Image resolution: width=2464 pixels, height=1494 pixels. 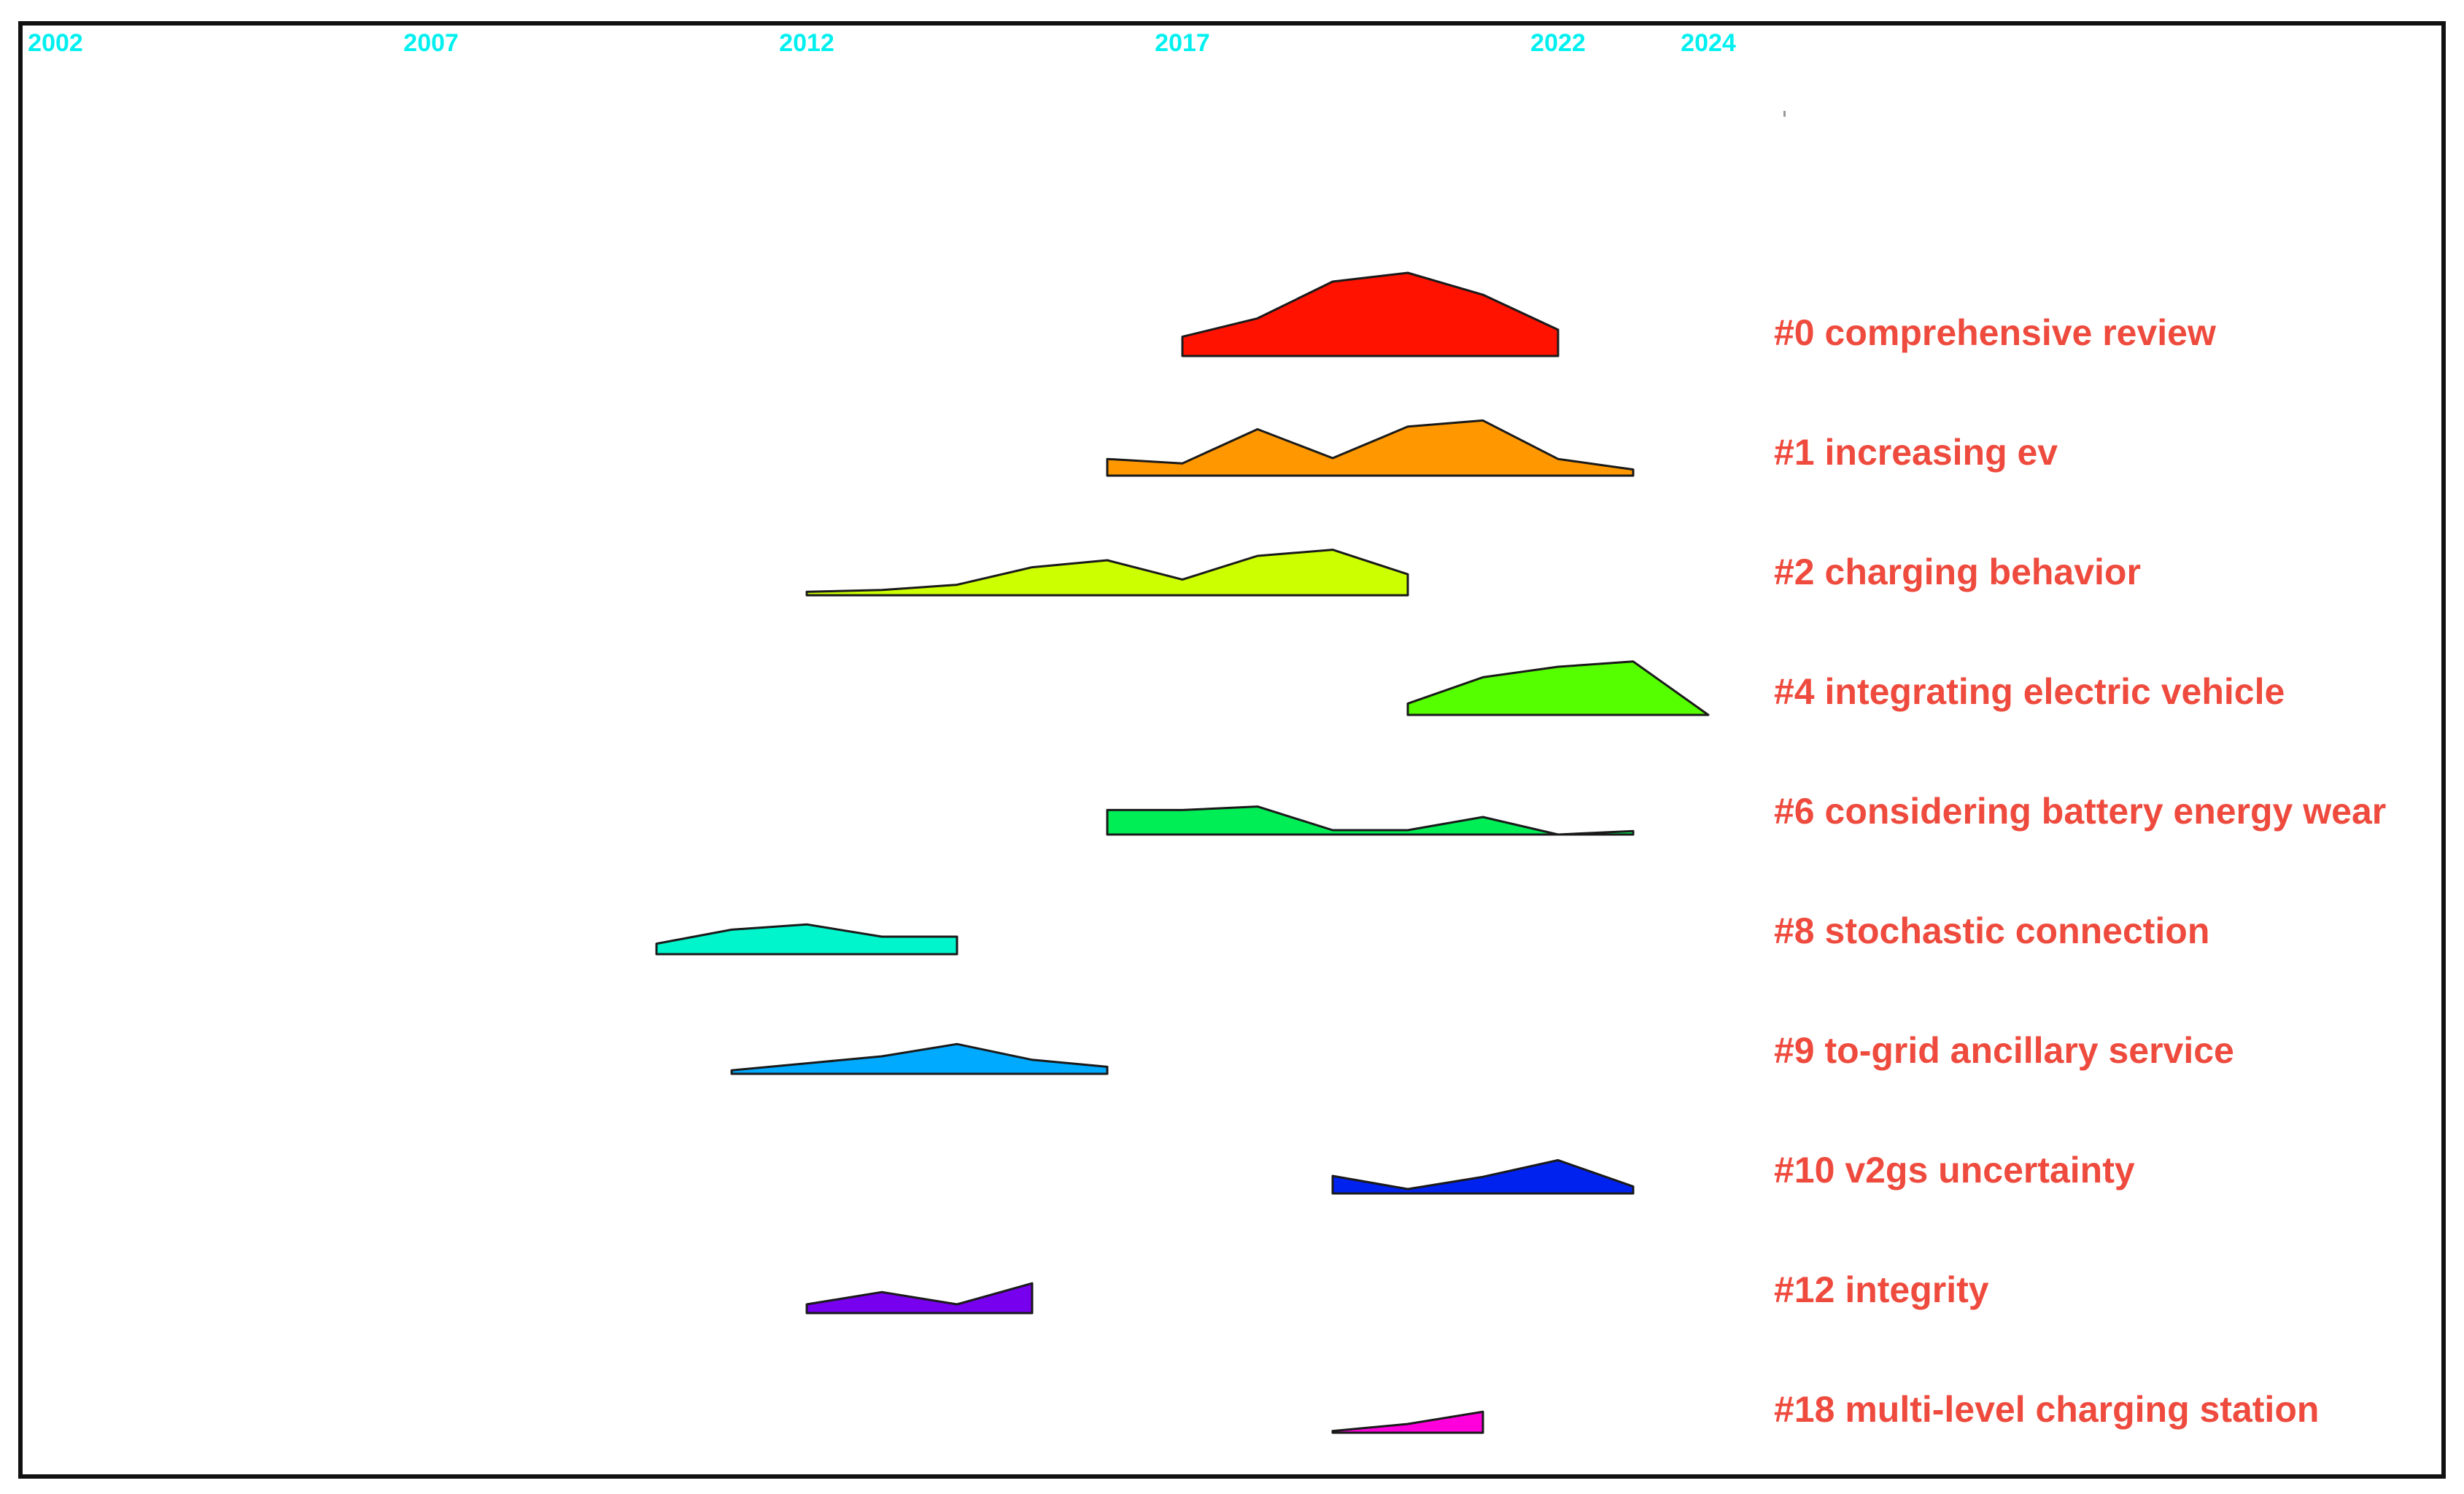 What do you see at coordinates (907, 73) in the screenshot?
I see `year-axis: 2002 2007 2012 2017 2022 2024` at bounding box center [907, 73].